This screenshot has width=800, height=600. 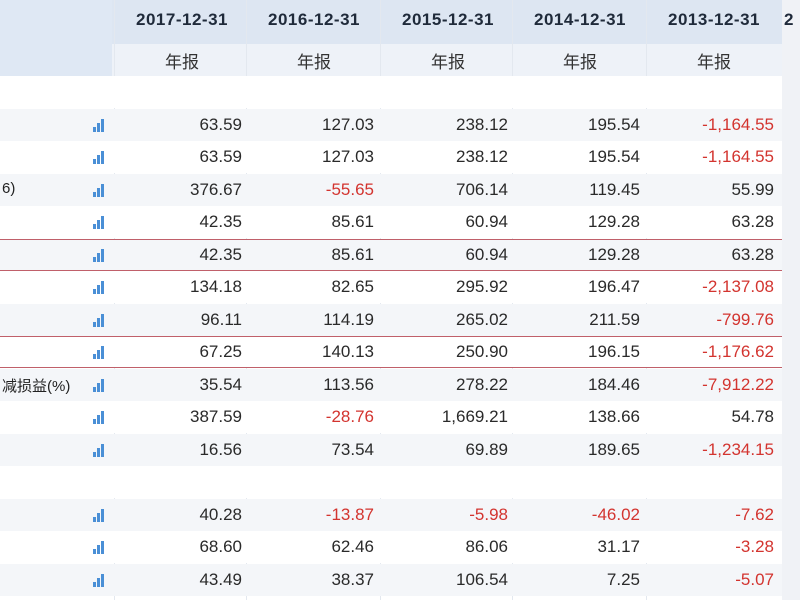 I want to click on table-row: 16.56 73.54 69.89 189.65 -1,234.15, so click(x=400, y=450).